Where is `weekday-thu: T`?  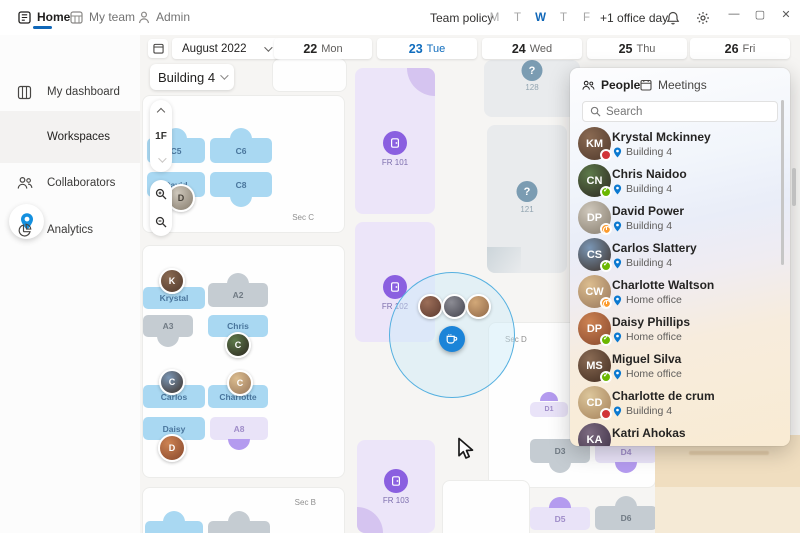
weekday-thu: T is located at coordinates (563, 17).